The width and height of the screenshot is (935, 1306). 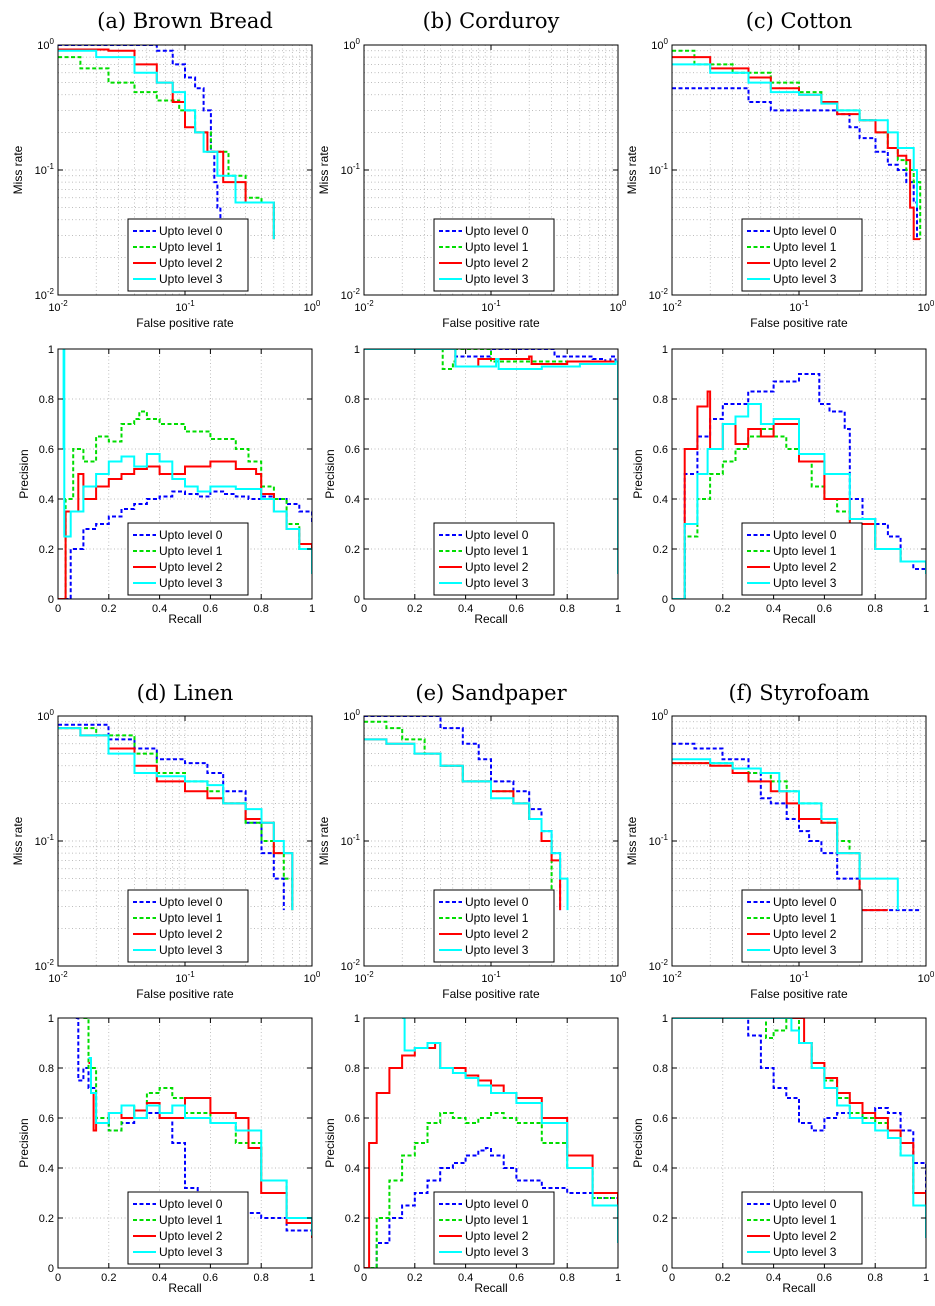 What do you see at coordinates (465, 1278) in the screenshot?
I see `x-tick-label: 0.4` at bounding box center [465, 1278].